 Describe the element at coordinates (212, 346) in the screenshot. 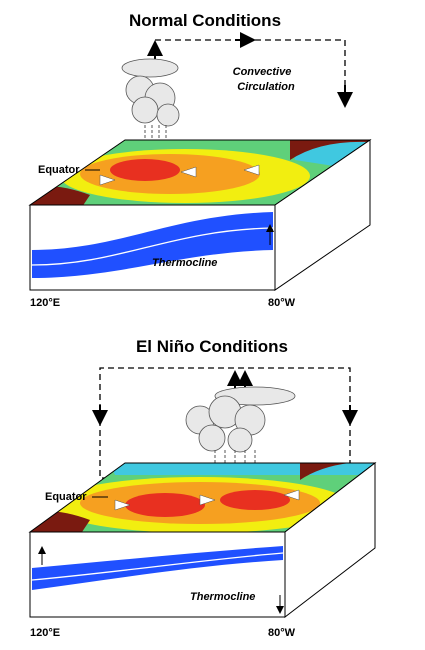

I see `panel-title: El Niño Conditions` at that location.